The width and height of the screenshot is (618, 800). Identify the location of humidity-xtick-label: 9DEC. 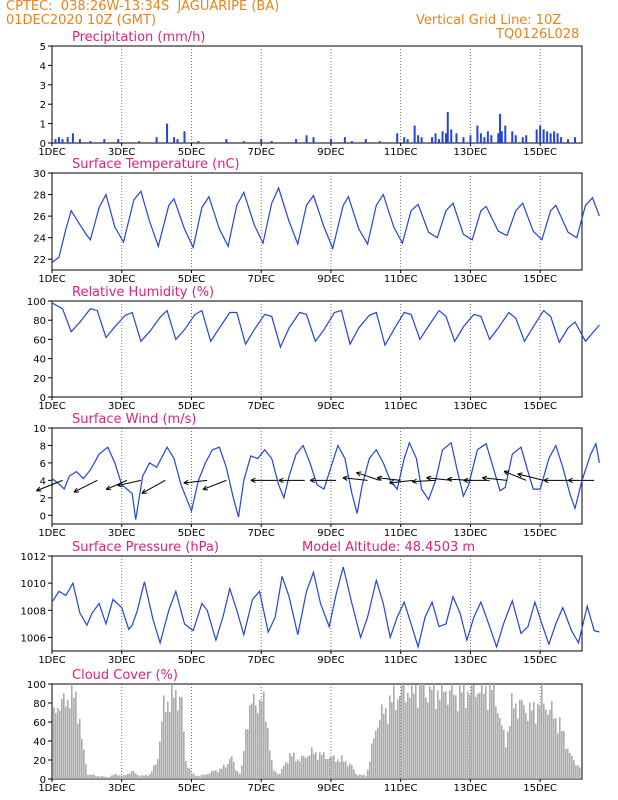
(330, 406).